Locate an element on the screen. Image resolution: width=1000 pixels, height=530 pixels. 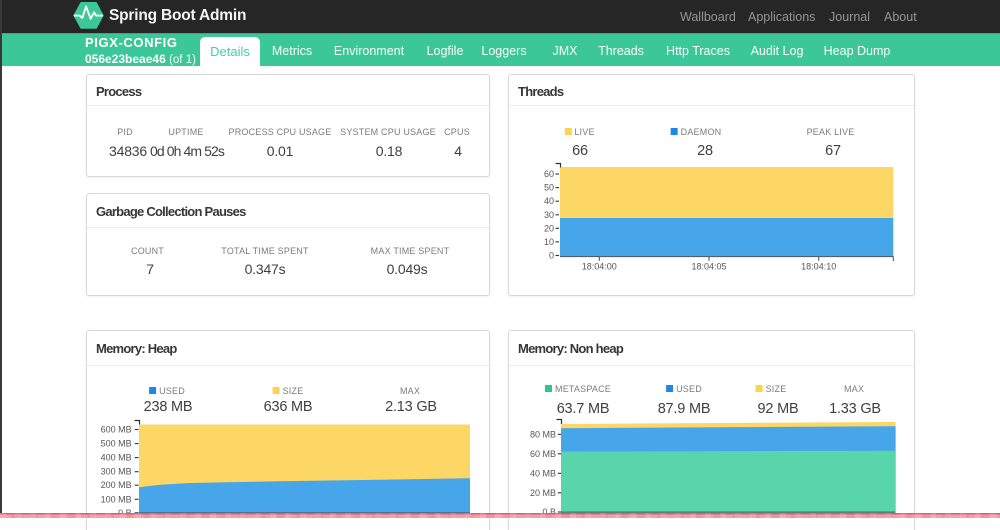
svg-text: 100 MB is located at coordinates (116, 499).